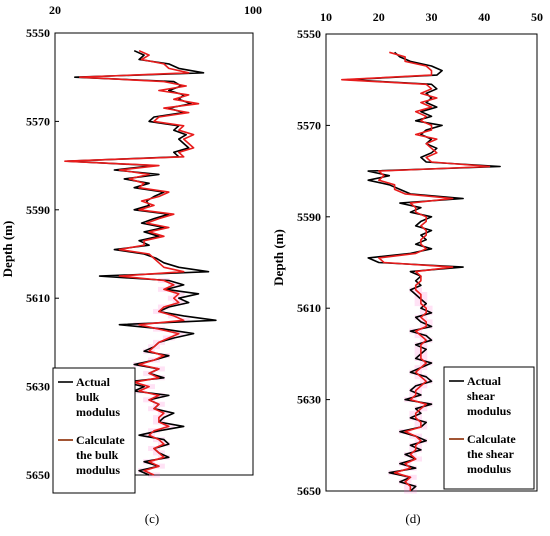 The height and width of the screenshot is (536, 550). Describe the element at coordinates (537, 17) in the screenshot. I see `x-tick-label: 50` at that location.